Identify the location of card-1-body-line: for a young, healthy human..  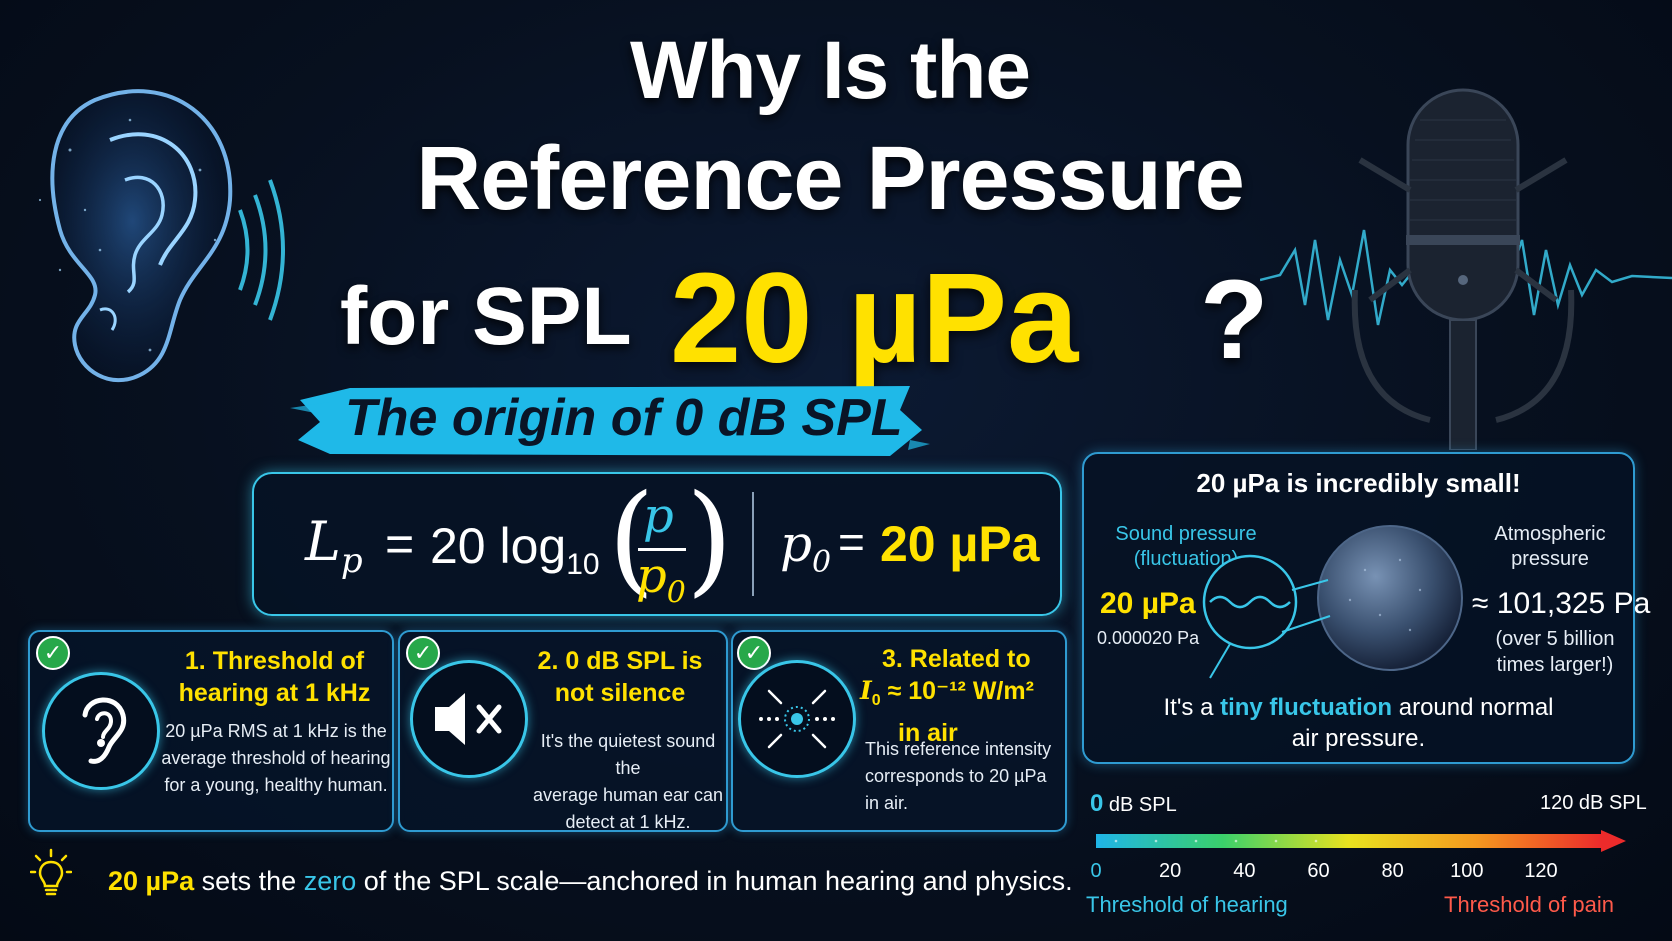
(276, 785).